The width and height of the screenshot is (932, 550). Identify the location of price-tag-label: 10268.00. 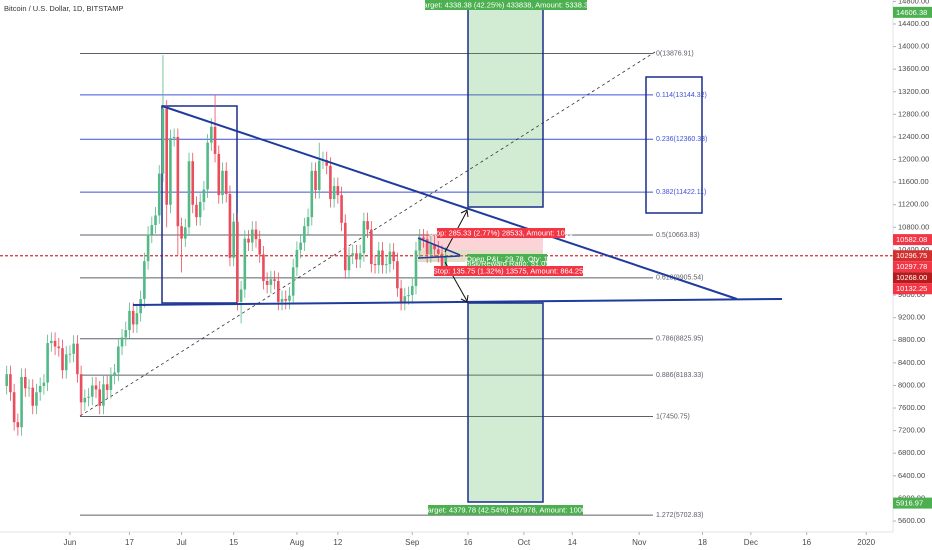
(911, 277).